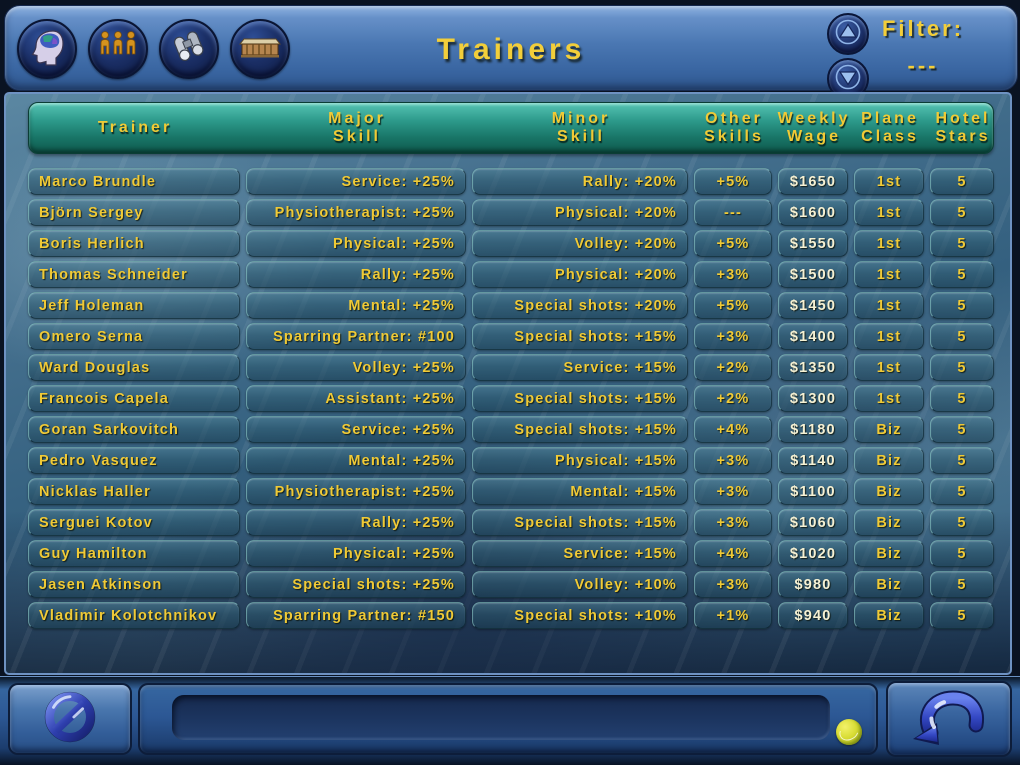 The height and width of the screenshot is (765, 1020). What do you see at coordinates (580, 584) in the screenshot?
I see `cell-minor: Volley: +10%` at bounding box center [580, 584].